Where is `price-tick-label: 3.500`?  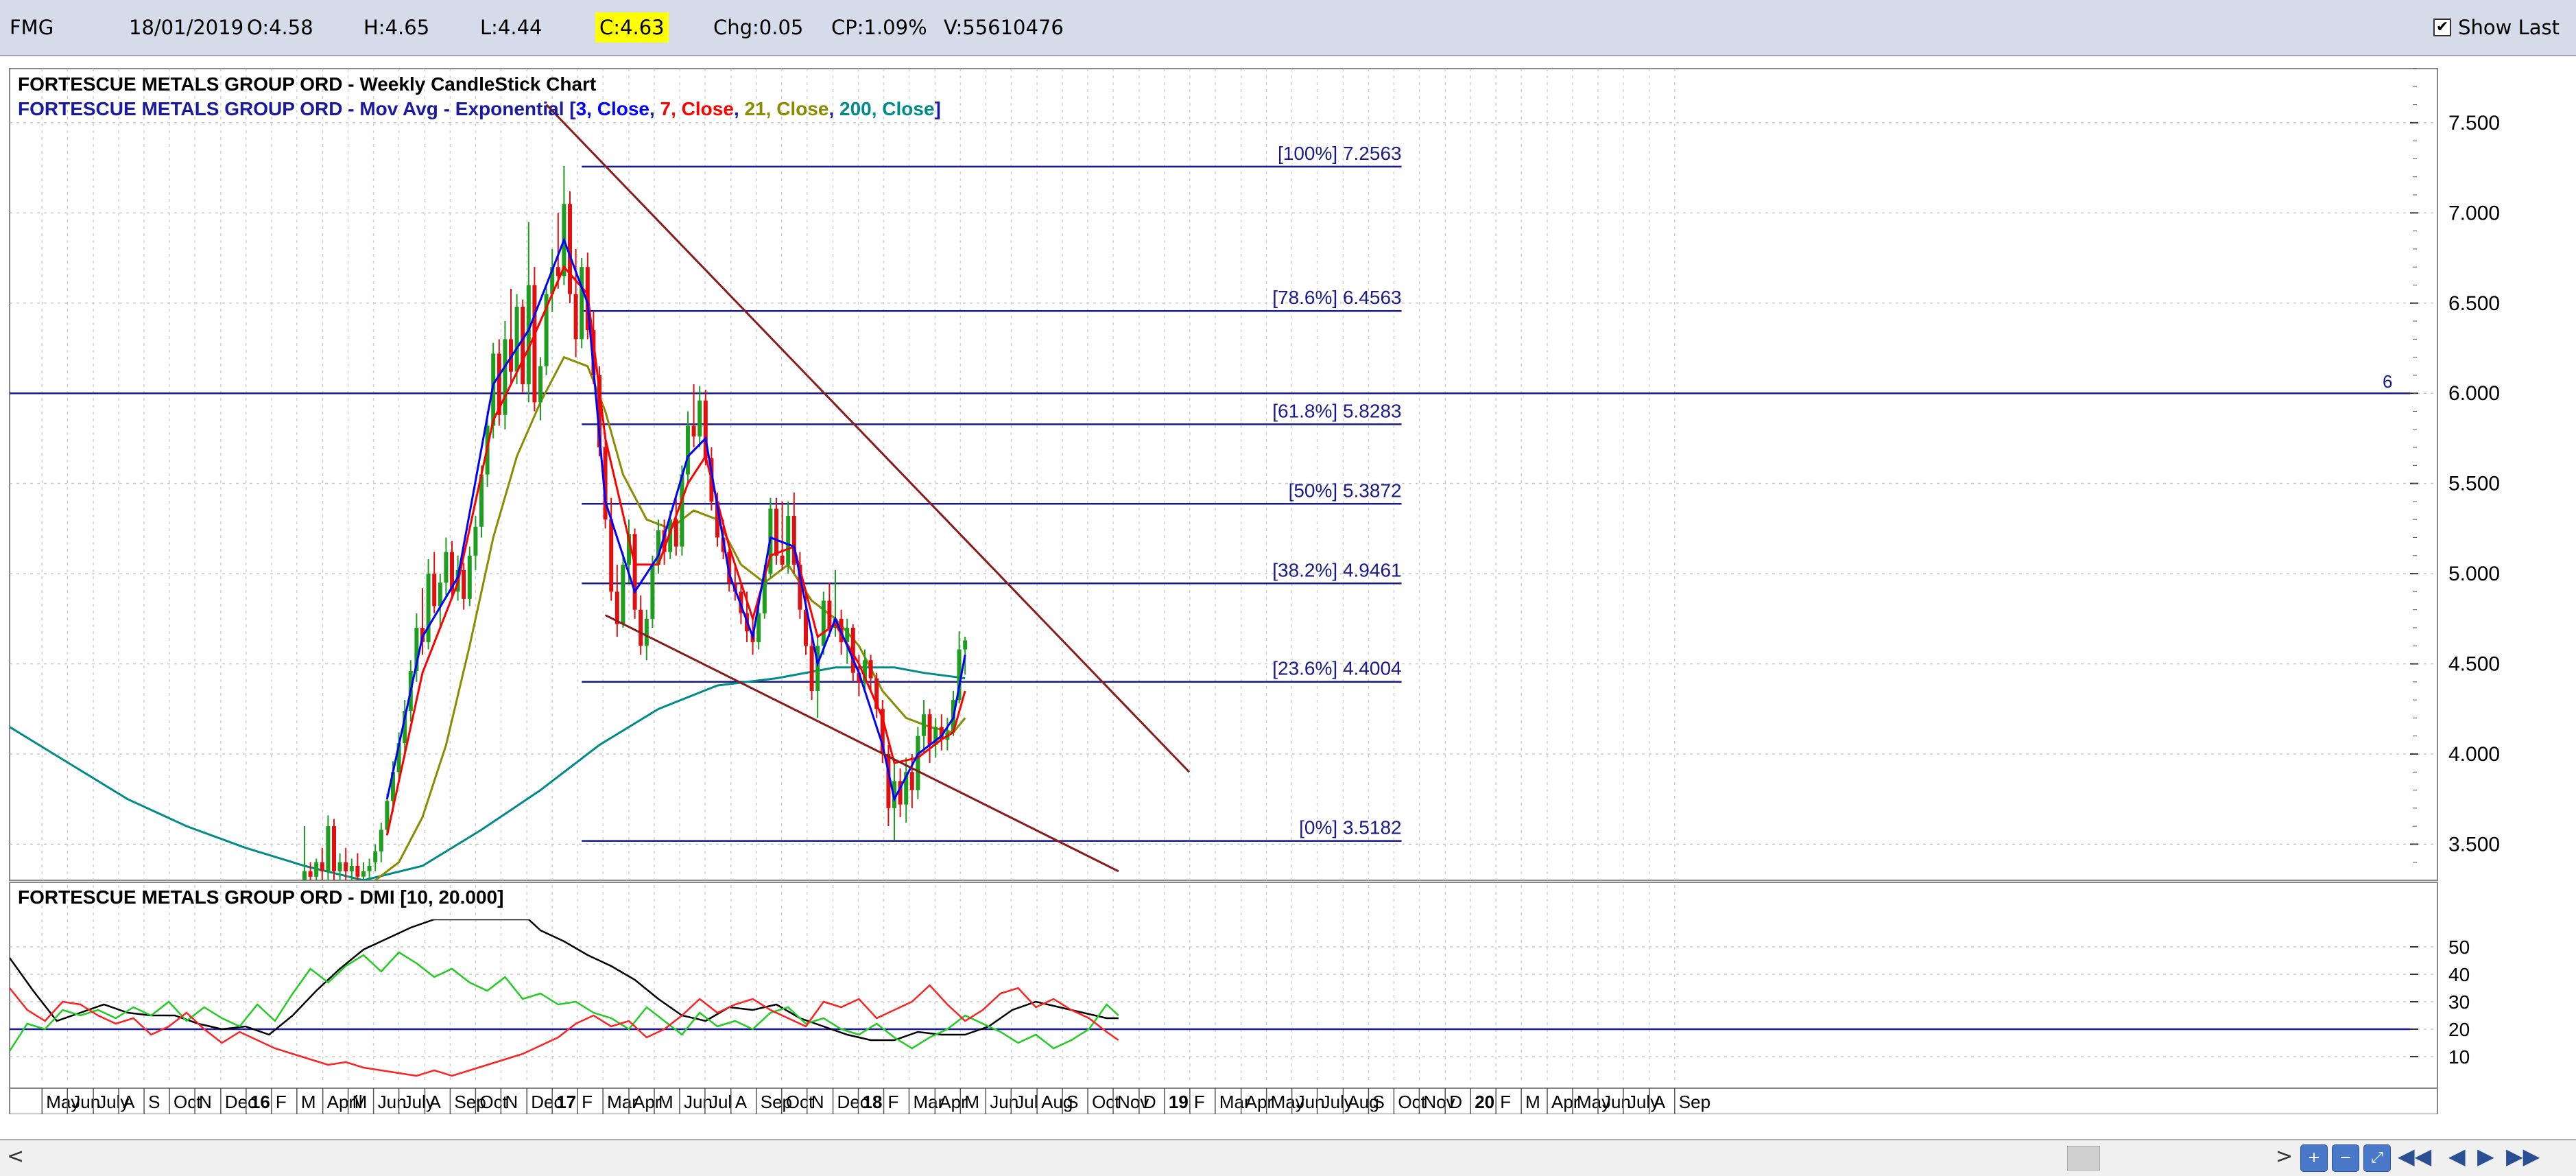
price-tick-label: 3.500 is located at coordinates (2474, 844).